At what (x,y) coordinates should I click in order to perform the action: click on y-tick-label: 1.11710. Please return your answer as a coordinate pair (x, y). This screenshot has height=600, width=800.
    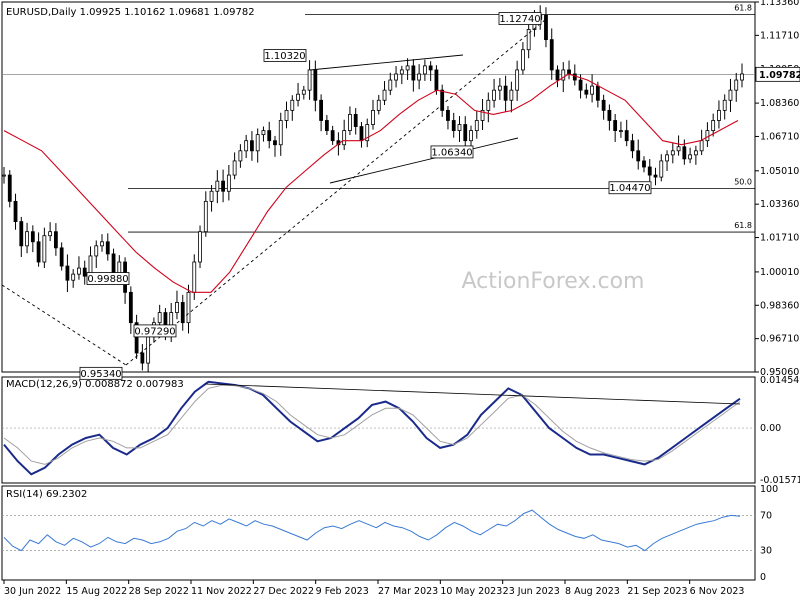
    Looking at the image, I should click on (779, 35).